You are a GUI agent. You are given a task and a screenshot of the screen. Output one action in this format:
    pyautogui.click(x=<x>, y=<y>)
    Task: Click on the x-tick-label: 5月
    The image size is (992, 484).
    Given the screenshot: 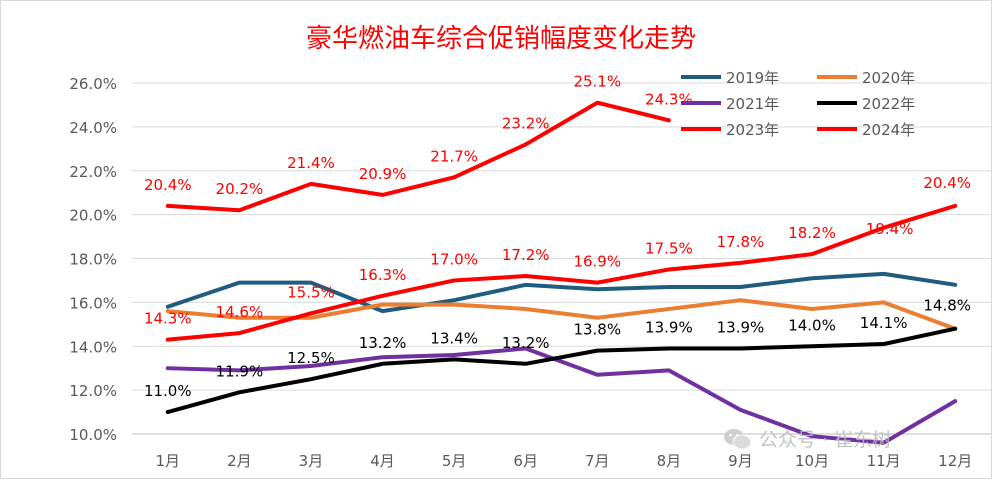 What is the action you would take?
    pyautogui.click(x=454, y=461)
    